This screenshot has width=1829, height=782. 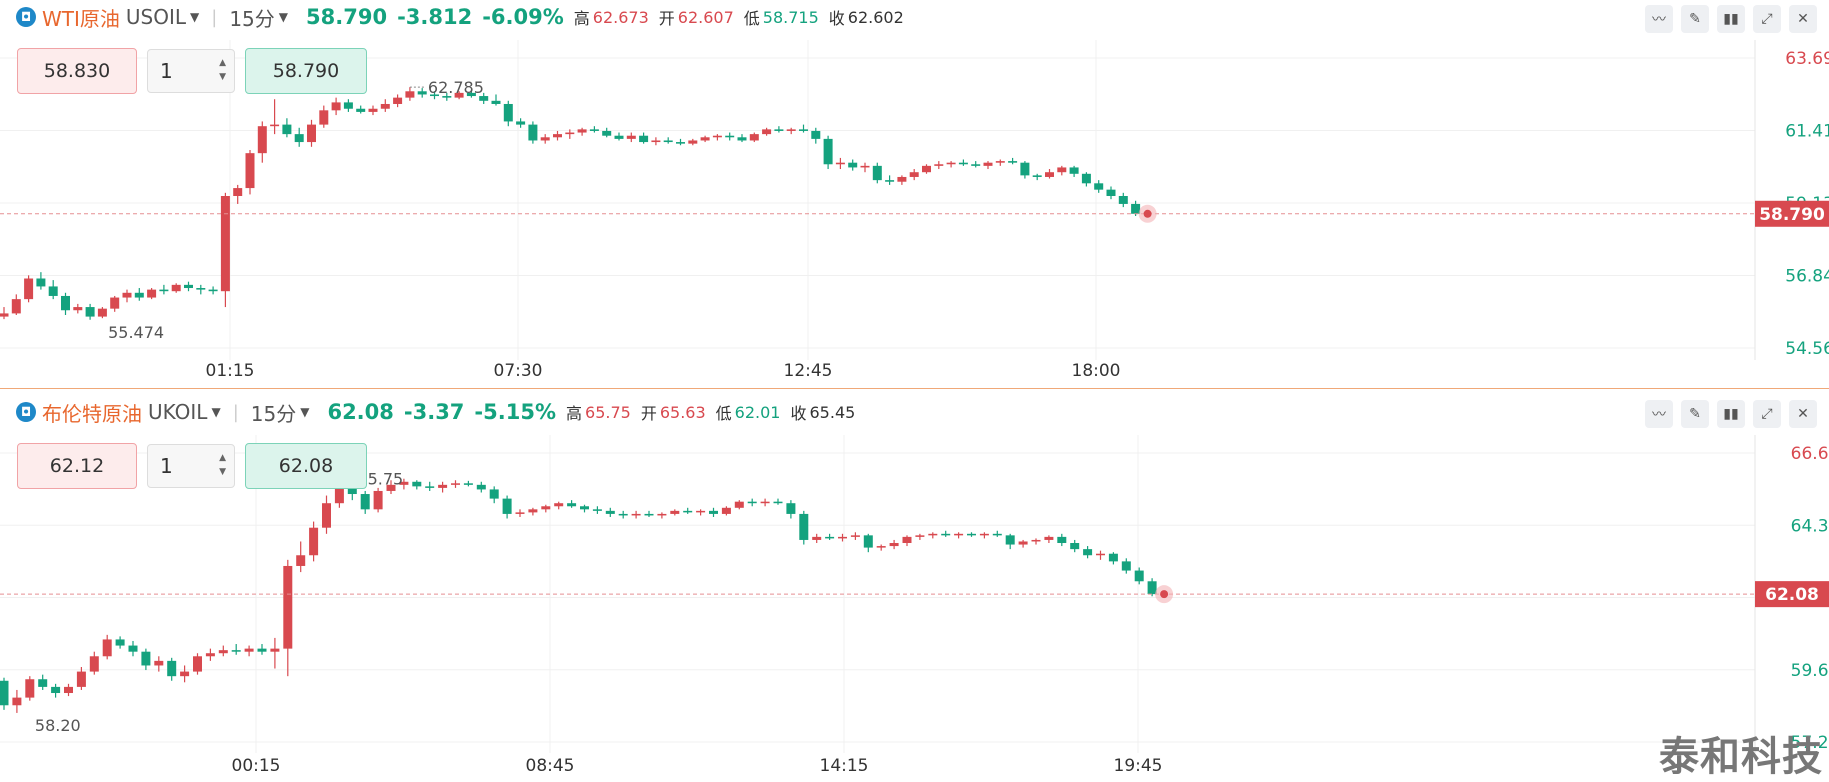 What do you see at coordinates (1807, 132) in the screenshot?
I see `y-tick-label: 61.414` at bounding box center [1807, 132].